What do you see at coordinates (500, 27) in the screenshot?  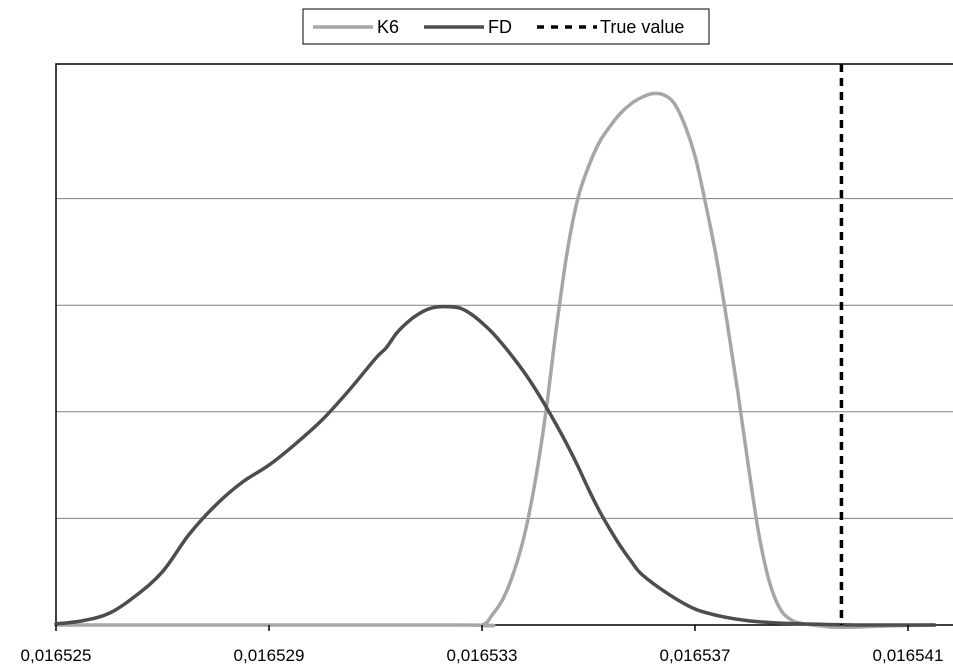 I see `legend-label-fd: FD` at bounding box center [500, 27].